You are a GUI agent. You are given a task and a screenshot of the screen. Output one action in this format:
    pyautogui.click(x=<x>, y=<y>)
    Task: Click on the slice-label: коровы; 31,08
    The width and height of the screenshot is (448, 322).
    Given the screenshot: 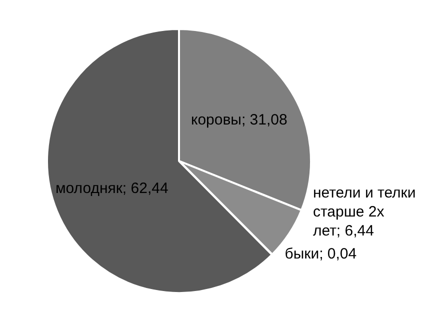 What is the action you would take?
    pyautogui.click(x=239, y=119)
    